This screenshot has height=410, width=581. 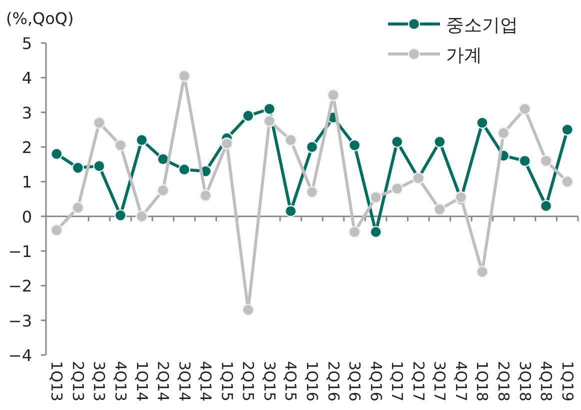 What do you see at coordinates (375, 381) in the screenshot?
I see `x-tick-label: 4Q16` at bounding box center [375, 381].